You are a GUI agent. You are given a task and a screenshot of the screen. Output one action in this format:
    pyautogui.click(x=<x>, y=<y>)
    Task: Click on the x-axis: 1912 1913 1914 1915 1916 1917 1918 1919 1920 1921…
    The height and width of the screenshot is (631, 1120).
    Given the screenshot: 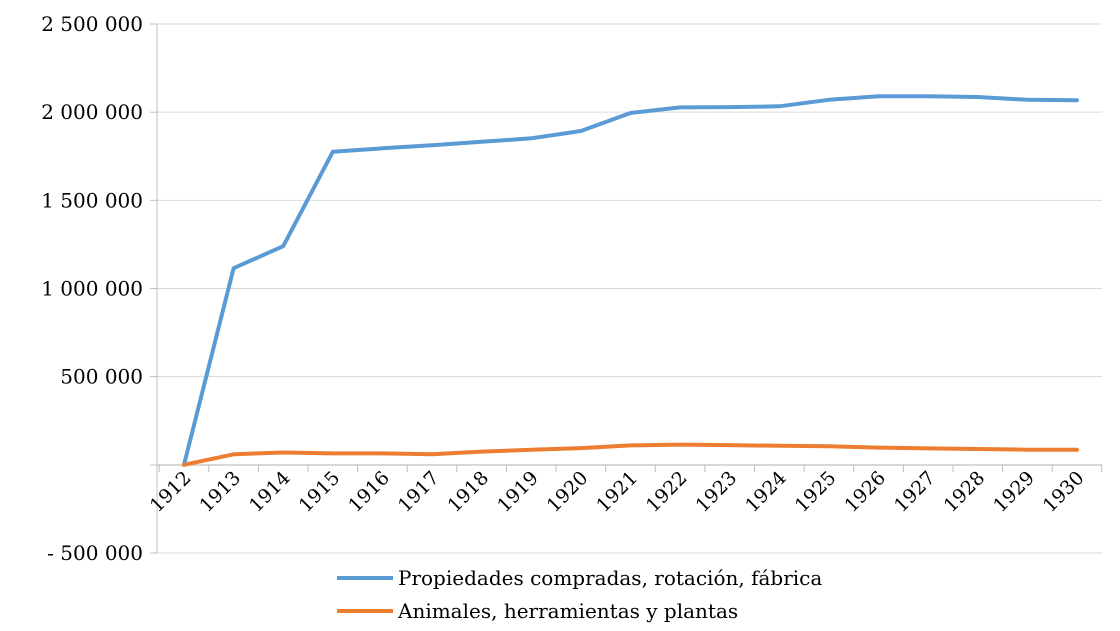 What is the action you would take?
    pyautogui.click(x=624, y=490)
    